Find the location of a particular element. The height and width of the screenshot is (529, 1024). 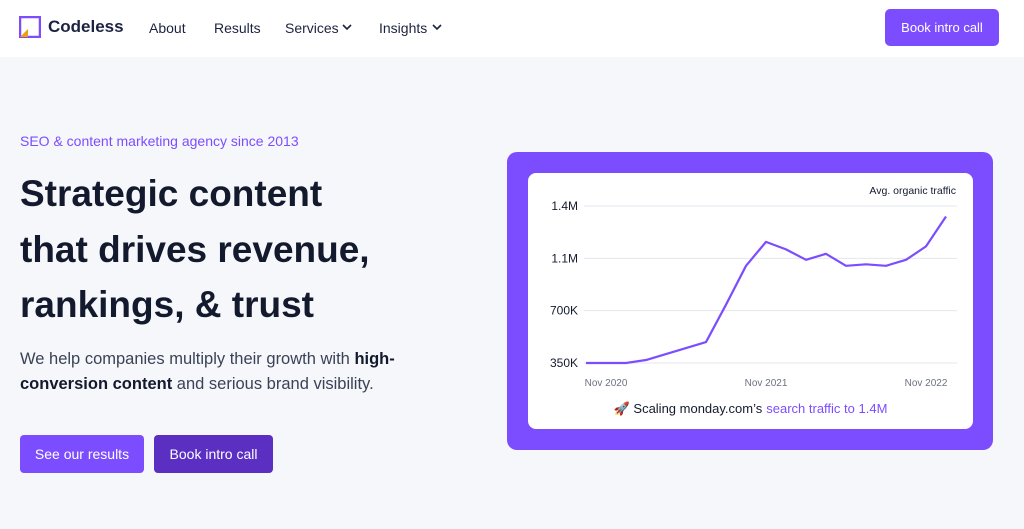

brand: Codeless is located at coordinates (86, 26).